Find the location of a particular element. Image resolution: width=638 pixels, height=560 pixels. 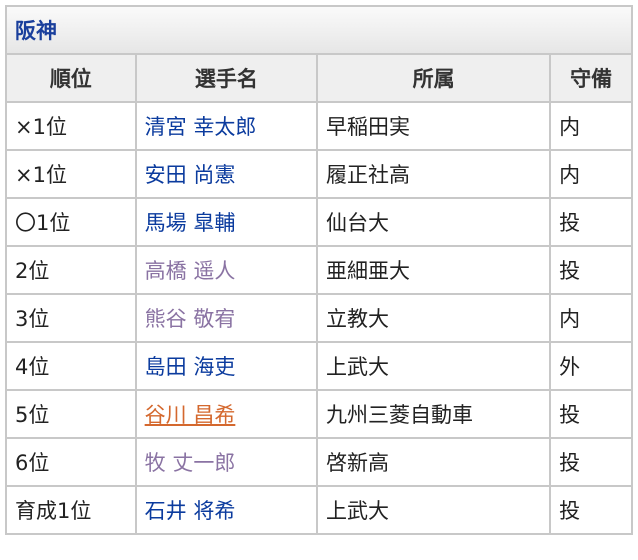

player-cell: 高橋 遥人 is located at coordinates (226, 270).